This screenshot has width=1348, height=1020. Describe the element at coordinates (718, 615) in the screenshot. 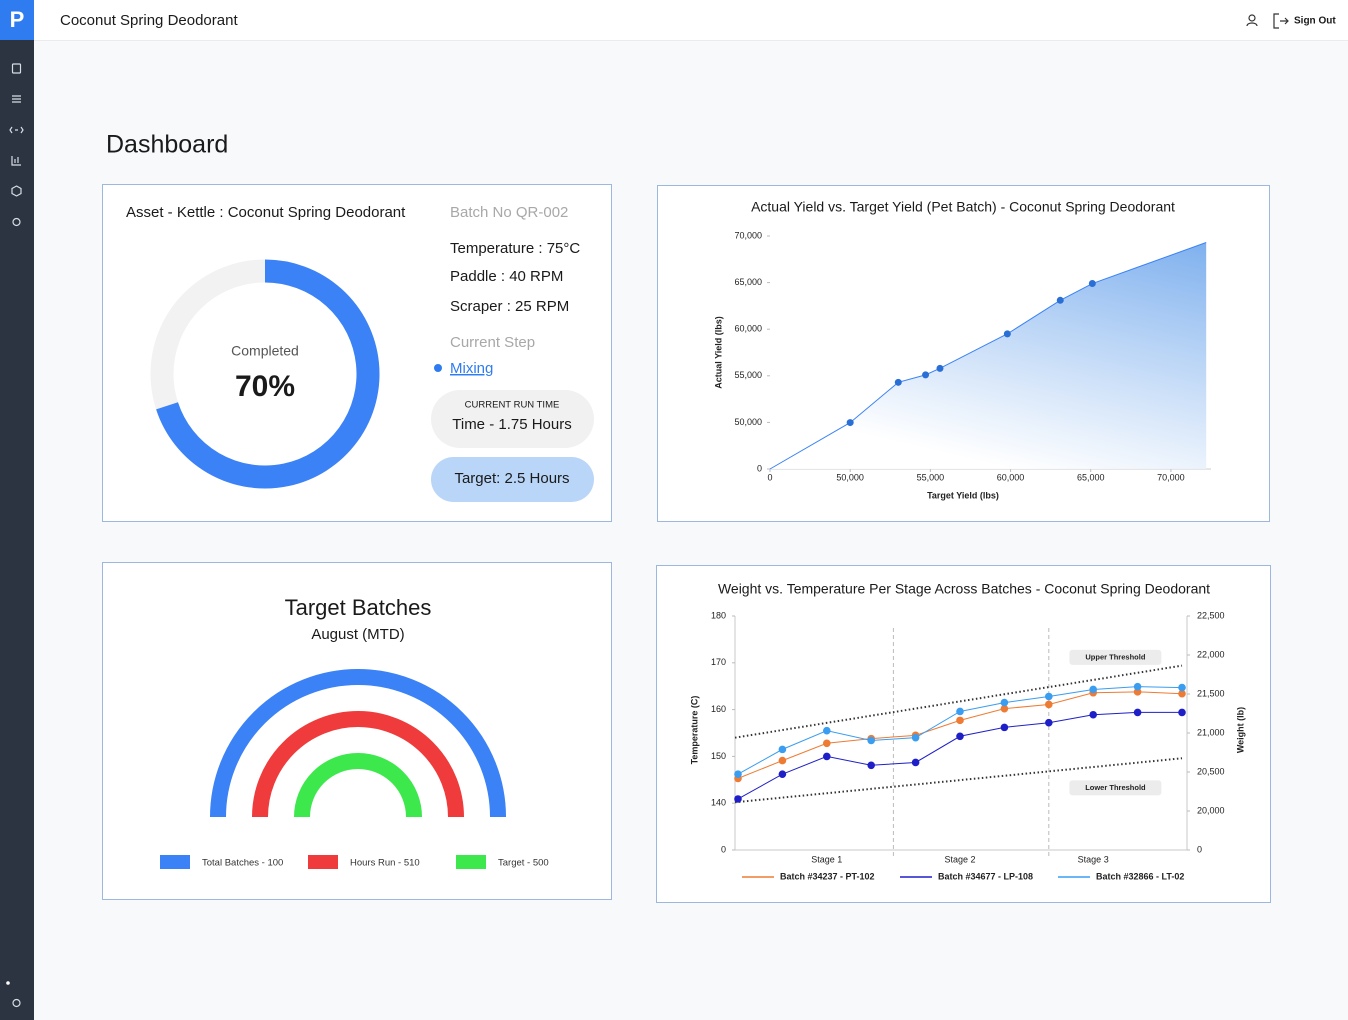

I see `y-tick-label: 180` at that location.